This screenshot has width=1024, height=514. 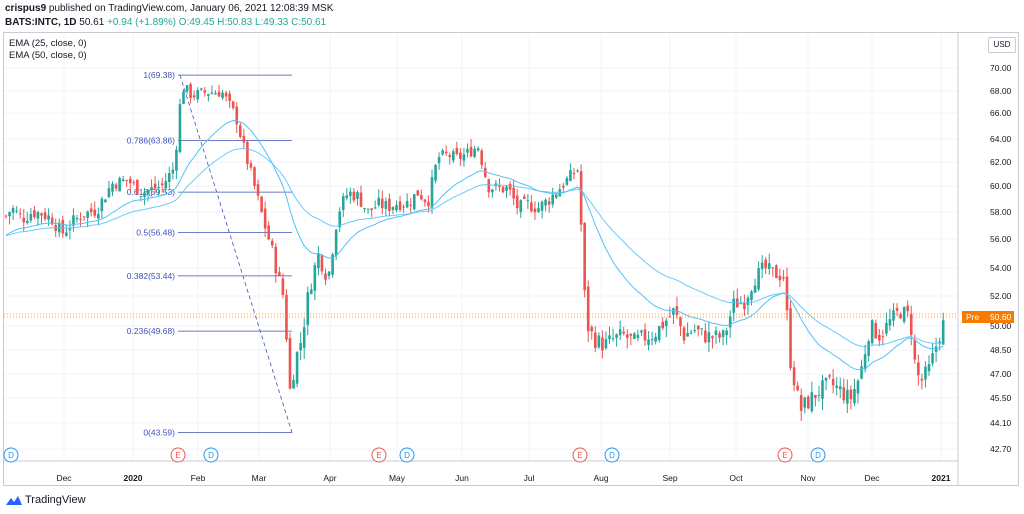 What do you see at coordinates (48, 43) in the screenshot?
I see `ema25-label: EMA (25, close, 0)` at bounding box center [48, 43].